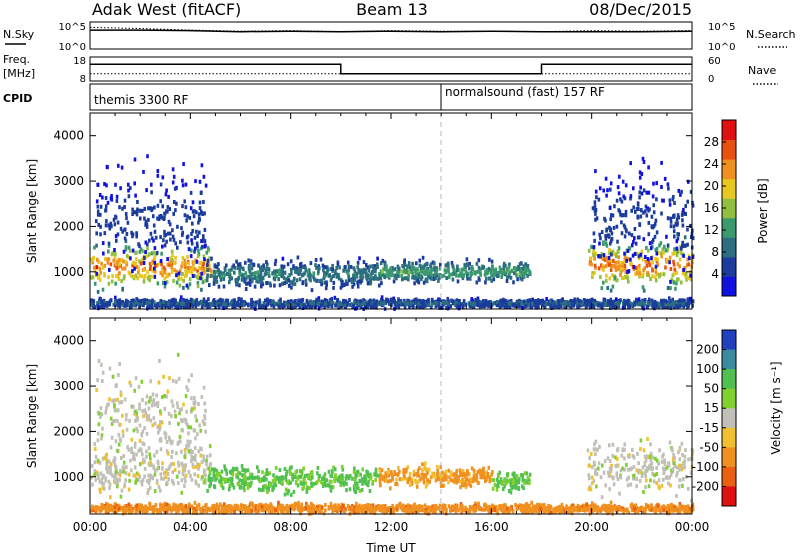 The width and height of the screenshot is (800, 554). What do you see at coordinates (16, 59) in the screenshot?
I see `freq-label: Freq.` at bounding box center [16, 59].